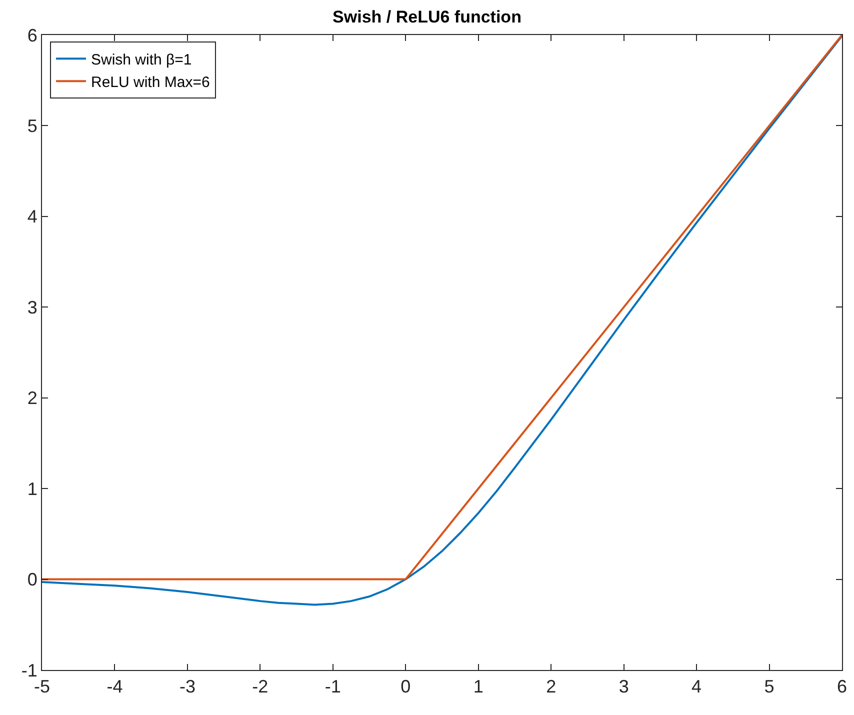  I want to click on x-tick-label: 4, so click(697, 686).